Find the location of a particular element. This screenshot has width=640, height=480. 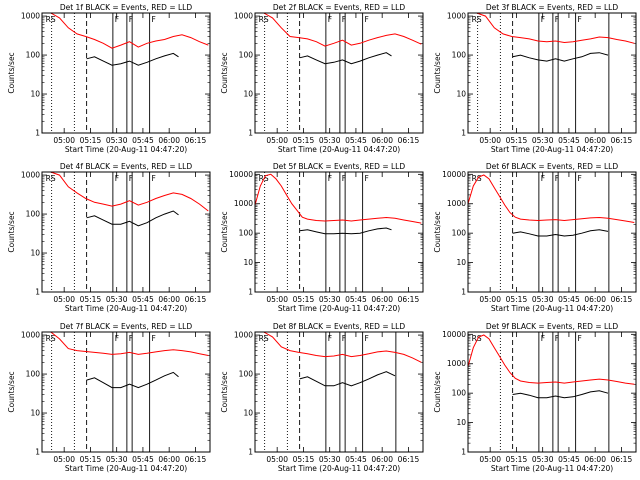

panel-title: Det 7f BLACK = Events, RED = LLD is located at coordinates (126, 326).